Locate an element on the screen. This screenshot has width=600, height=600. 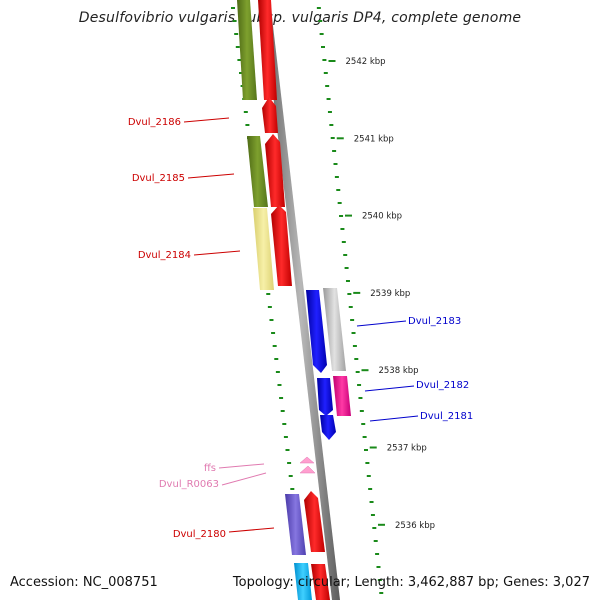
feature-cog-purple is located at coordinates (295, 524).